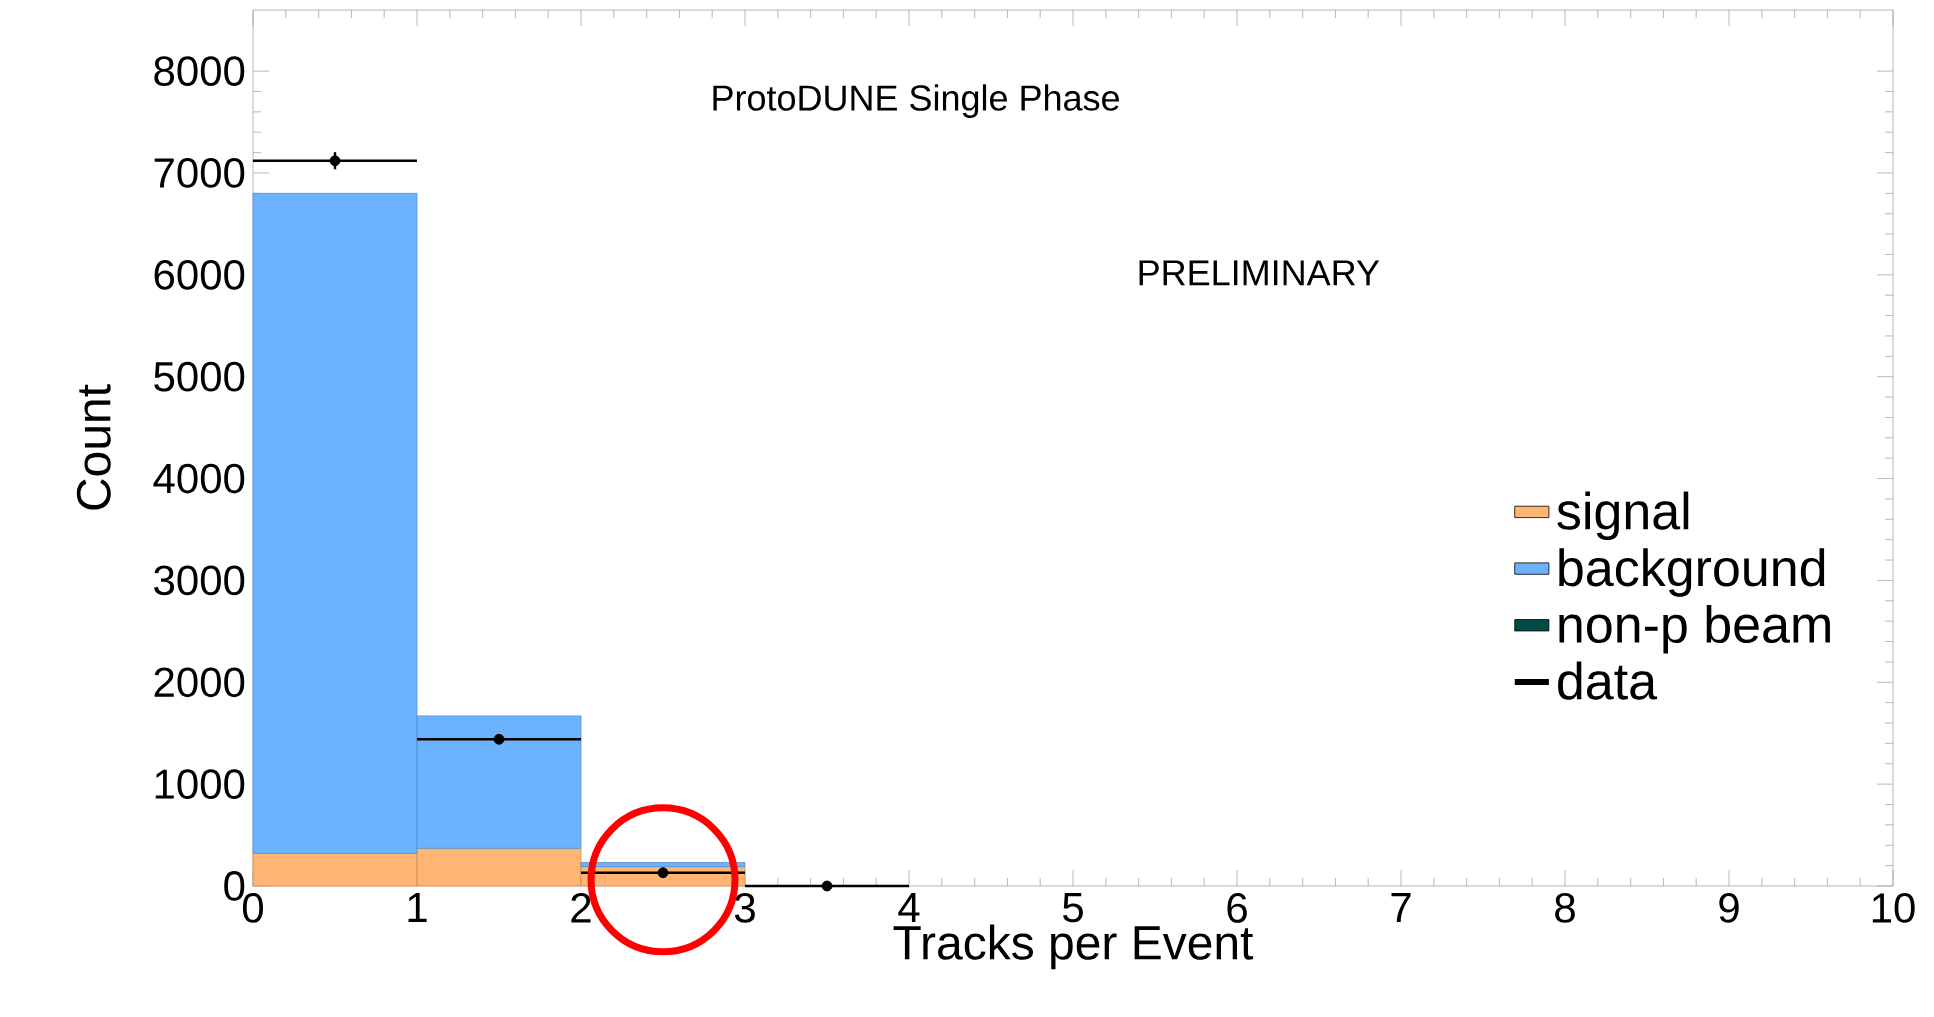 This screenshot has width=1934, height=1017. I want to click on x-tick-label: 0, so click(253, 908).